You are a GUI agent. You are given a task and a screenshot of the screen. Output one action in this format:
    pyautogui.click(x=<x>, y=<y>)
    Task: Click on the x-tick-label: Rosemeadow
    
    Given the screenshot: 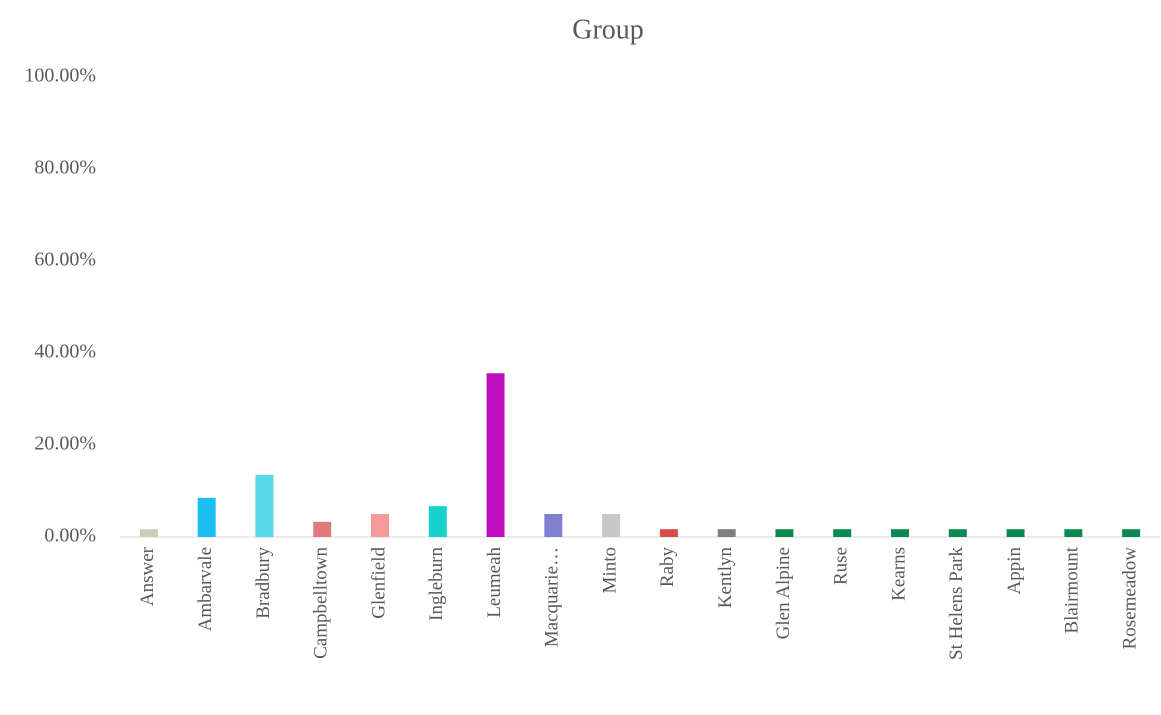 What is the action you would take?
    pyautogui.click(x=1129, y=598)
    